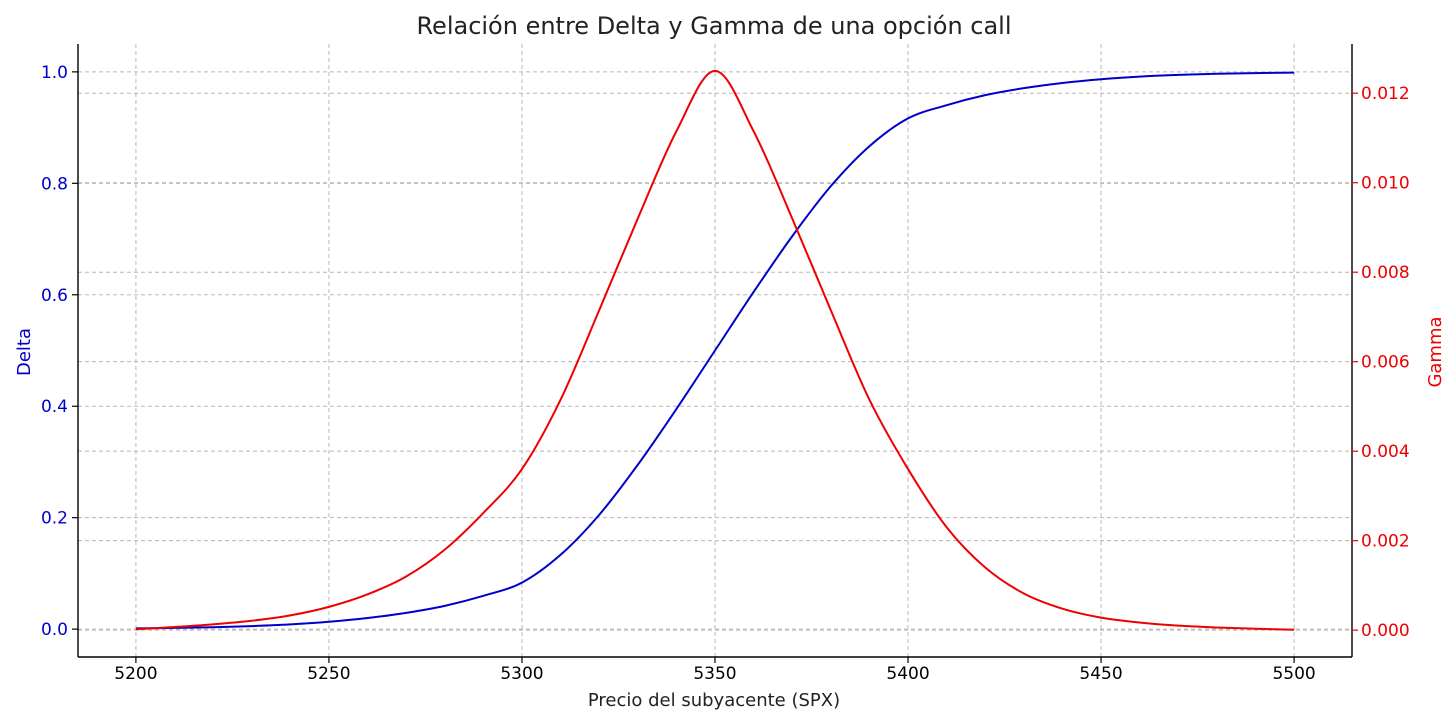 This screenshot has height=722, width=1456. I want to click on y-left-tick-label: 0.6, so click(54, 296).